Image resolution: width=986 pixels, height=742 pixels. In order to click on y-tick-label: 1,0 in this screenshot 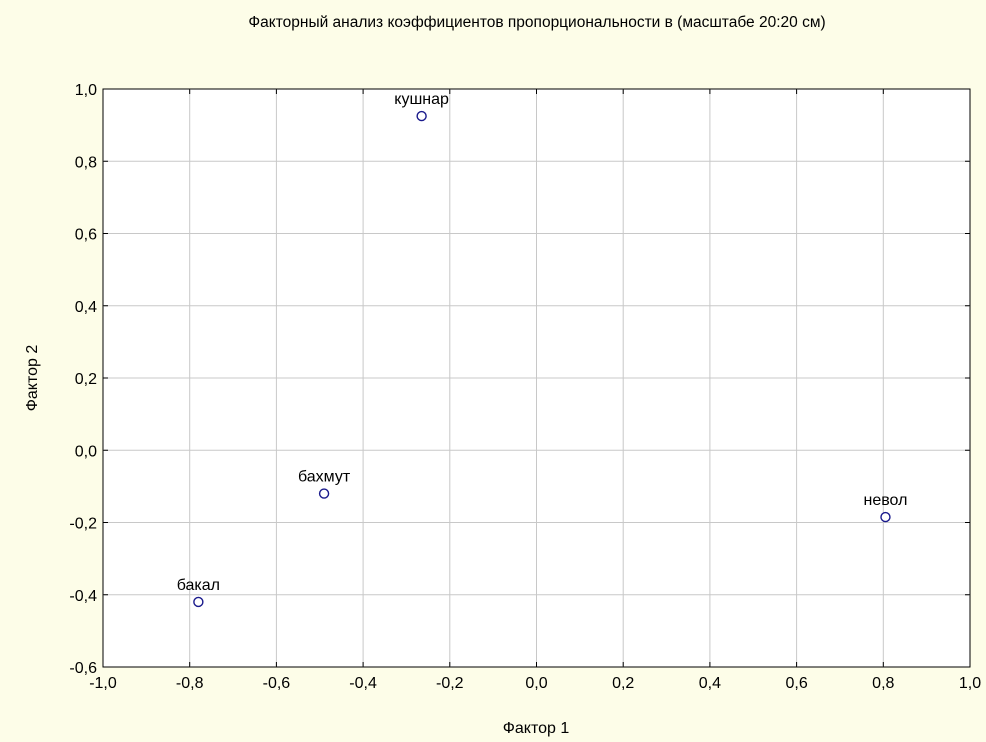, I will do `click(86, 90)`.